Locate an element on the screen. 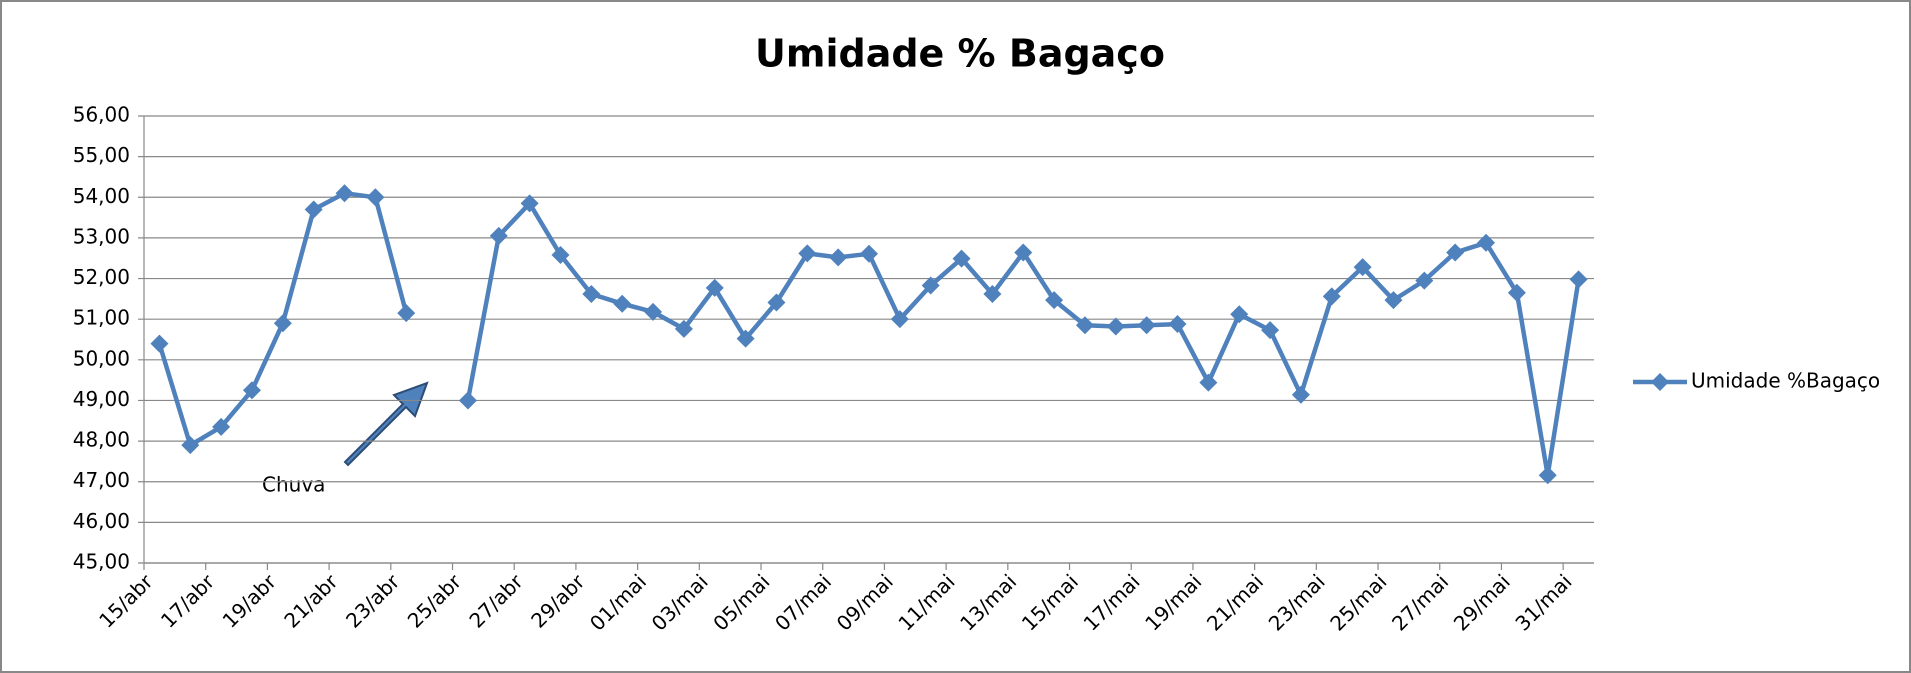  y-tick-label: 55,00 is located at coordinates (101, 155).